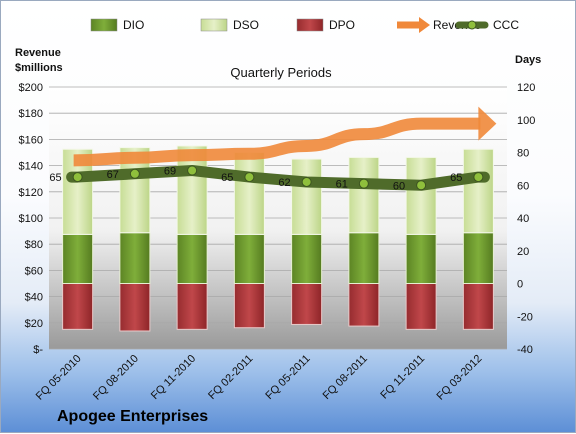 Image resolution: width=576 pixels, height=434 pixels. Describe the element at coordinates (345, 377) in the screenshot. I see `x-tick-label: FQ 08-2011` at that location.